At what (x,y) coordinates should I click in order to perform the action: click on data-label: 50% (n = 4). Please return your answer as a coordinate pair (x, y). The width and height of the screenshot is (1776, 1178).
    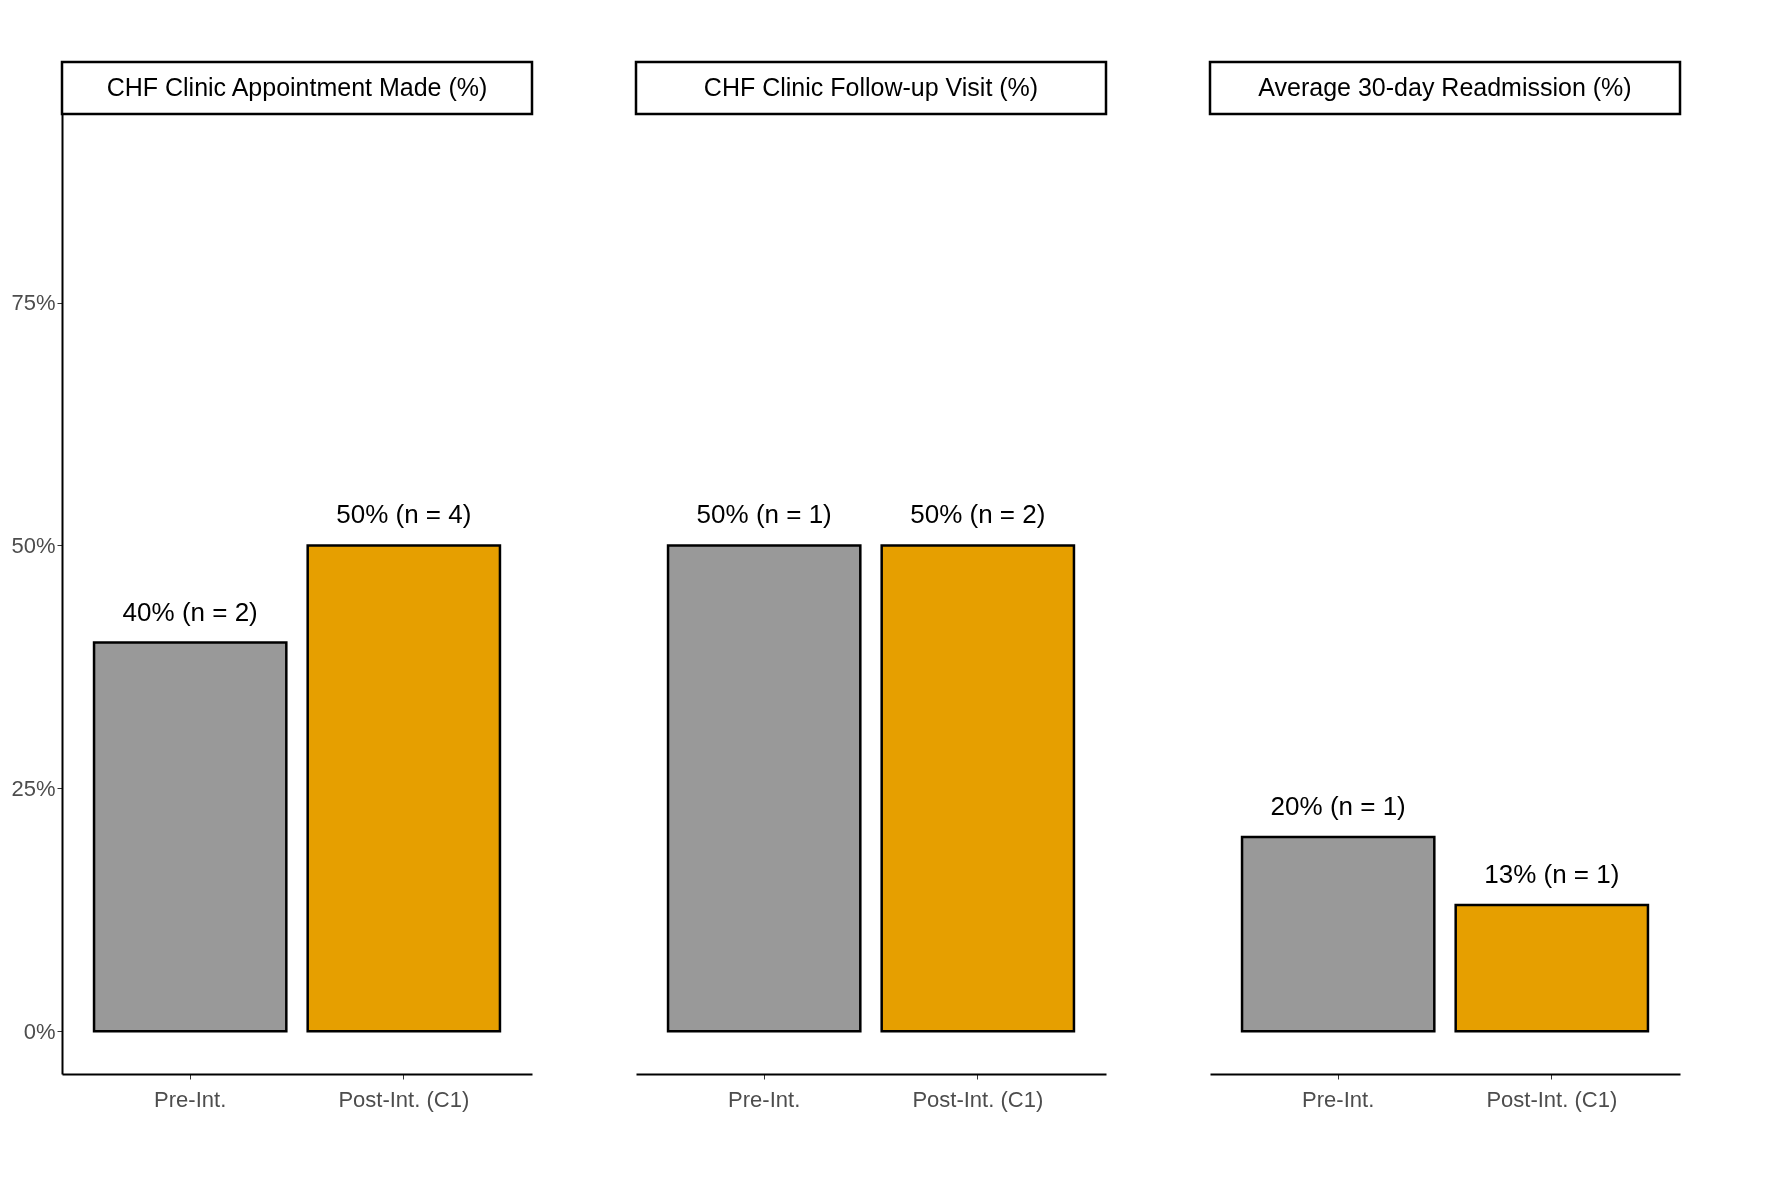
    Looking at the image, I should click on (404, 514).